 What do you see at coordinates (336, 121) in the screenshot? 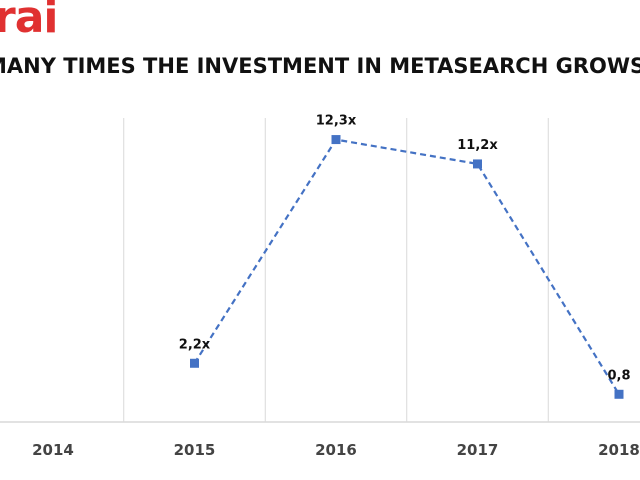
I see `data-label: 12,3x` at bounding box center [336, 121].